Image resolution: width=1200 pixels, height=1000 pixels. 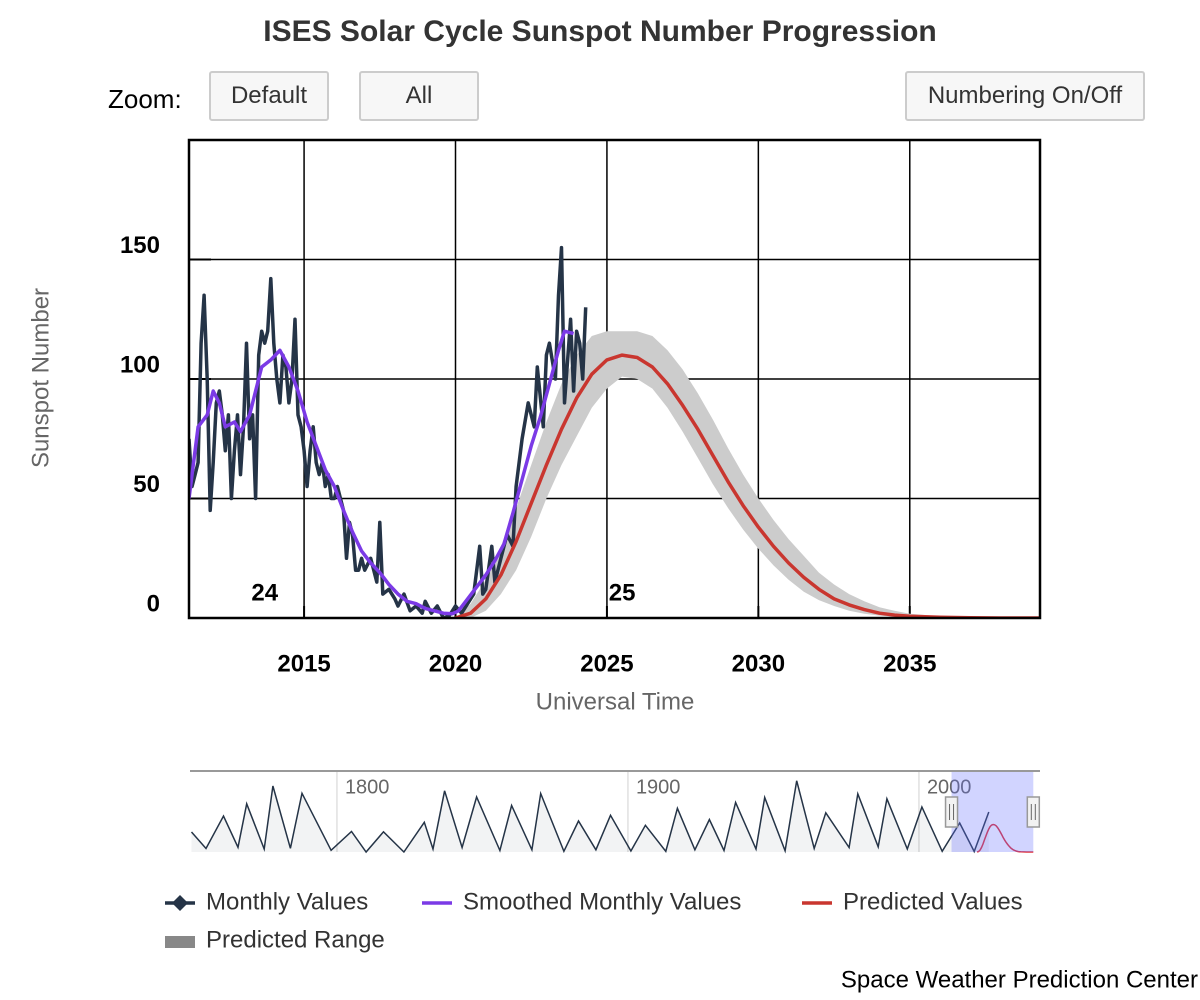 I want to click on y-axis-label: Sunspot Number, so click(x=40, y=378).